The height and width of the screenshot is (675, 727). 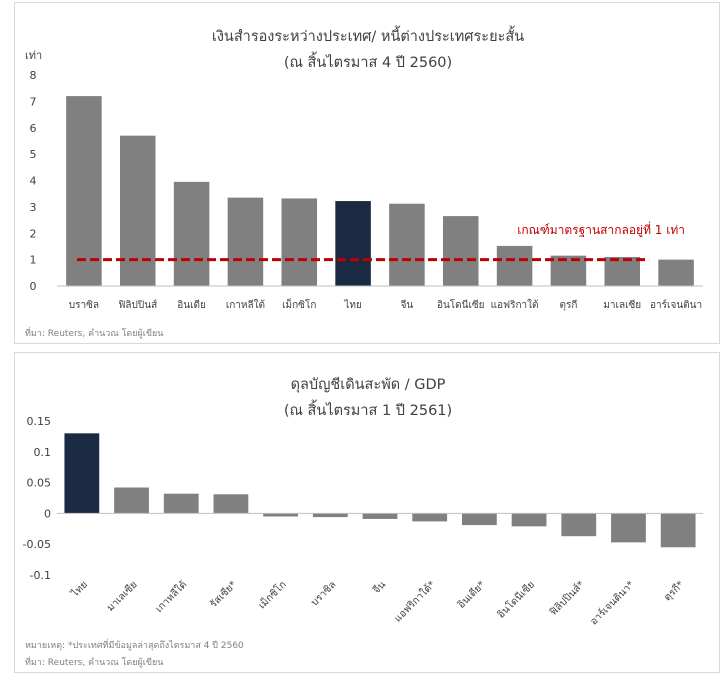 I want to click on y-tick-label: 6, so click(x=33, y=128).